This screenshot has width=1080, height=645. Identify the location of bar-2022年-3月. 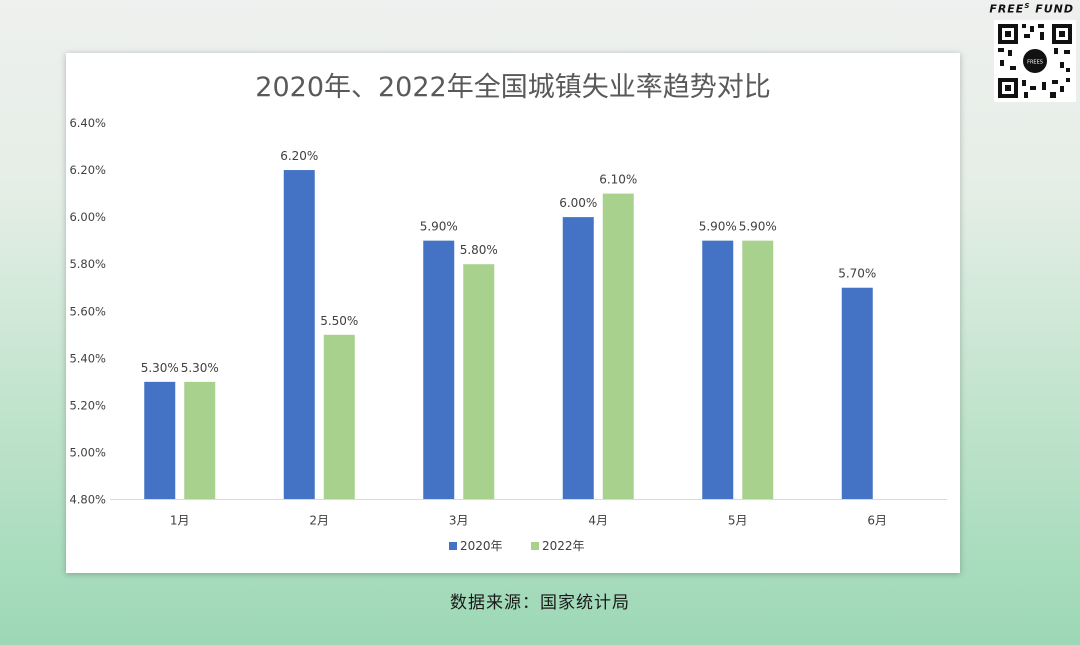
(479, 382).